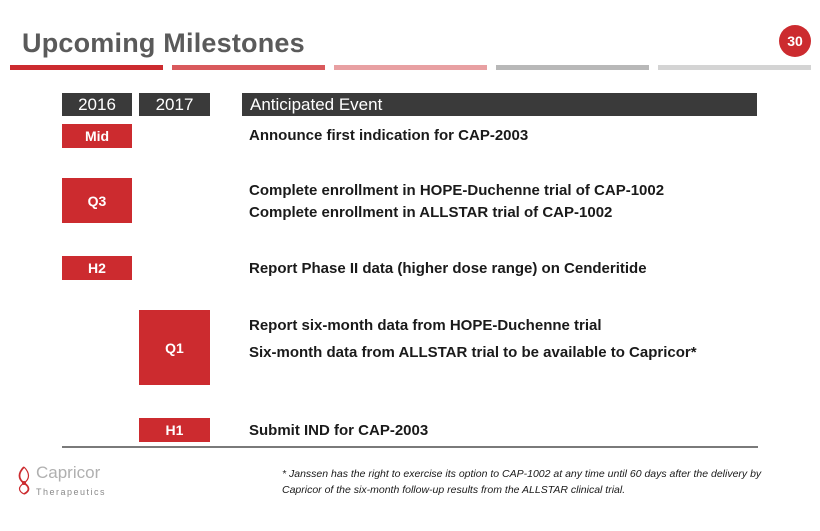  Describe the element at coordinates (174, 430) in the screenshot. I see `timing-tag-h1: H1` at that location.